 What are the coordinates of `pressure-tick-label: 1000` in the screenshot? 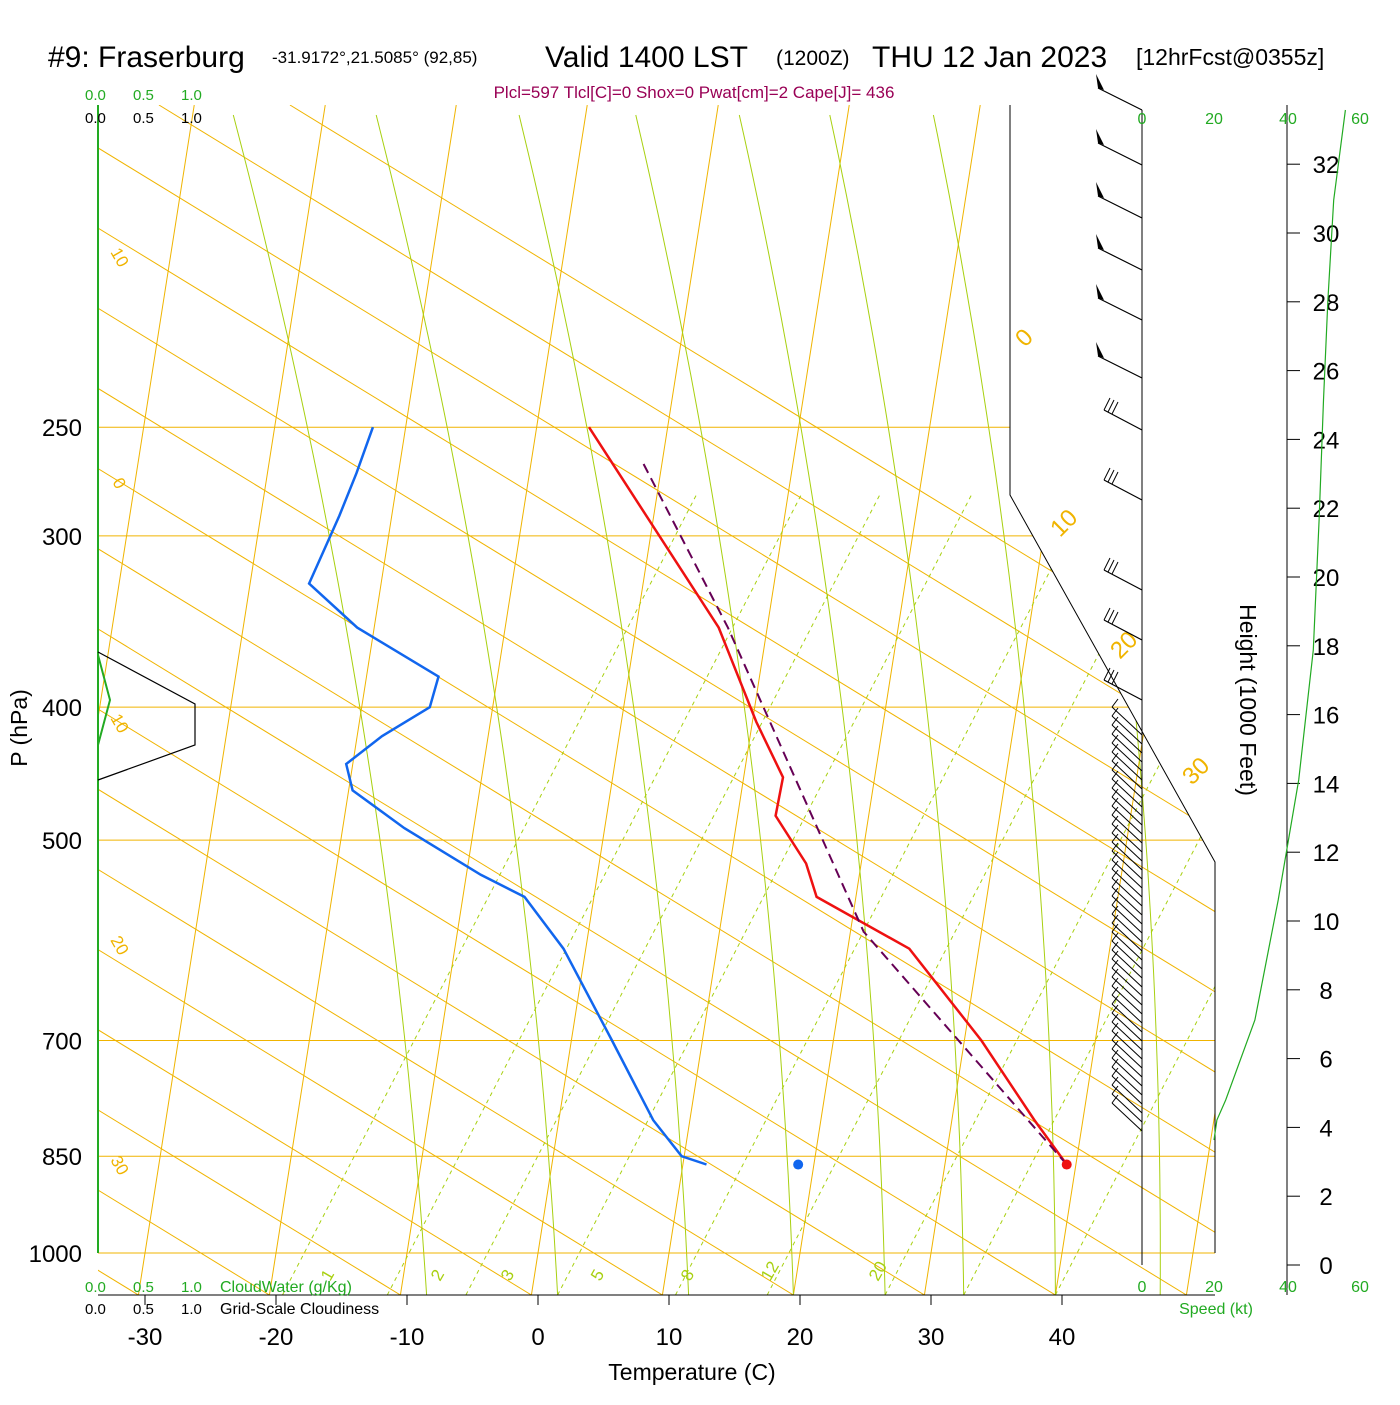 It's located at (55, 1254).